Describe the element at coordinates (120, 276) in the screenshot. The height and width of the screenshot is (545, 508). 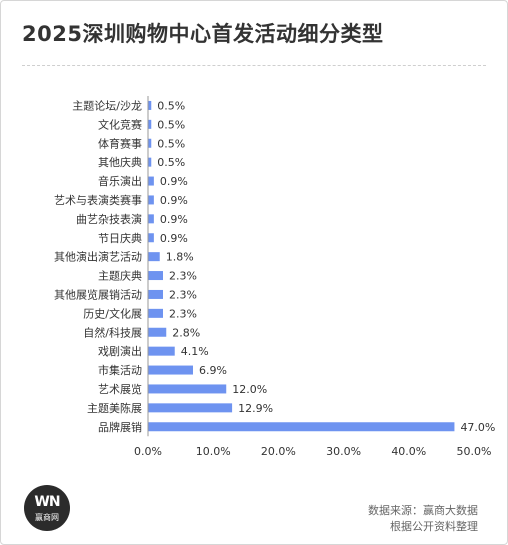
I see `category-label: 主题庆典` at that location.